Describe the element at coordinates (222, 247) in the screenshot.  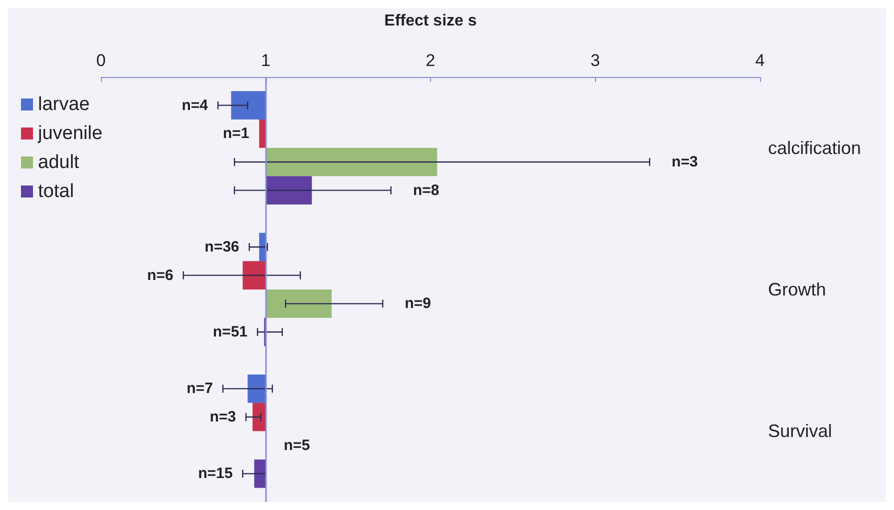
I see `annotation: n=36` at that location.